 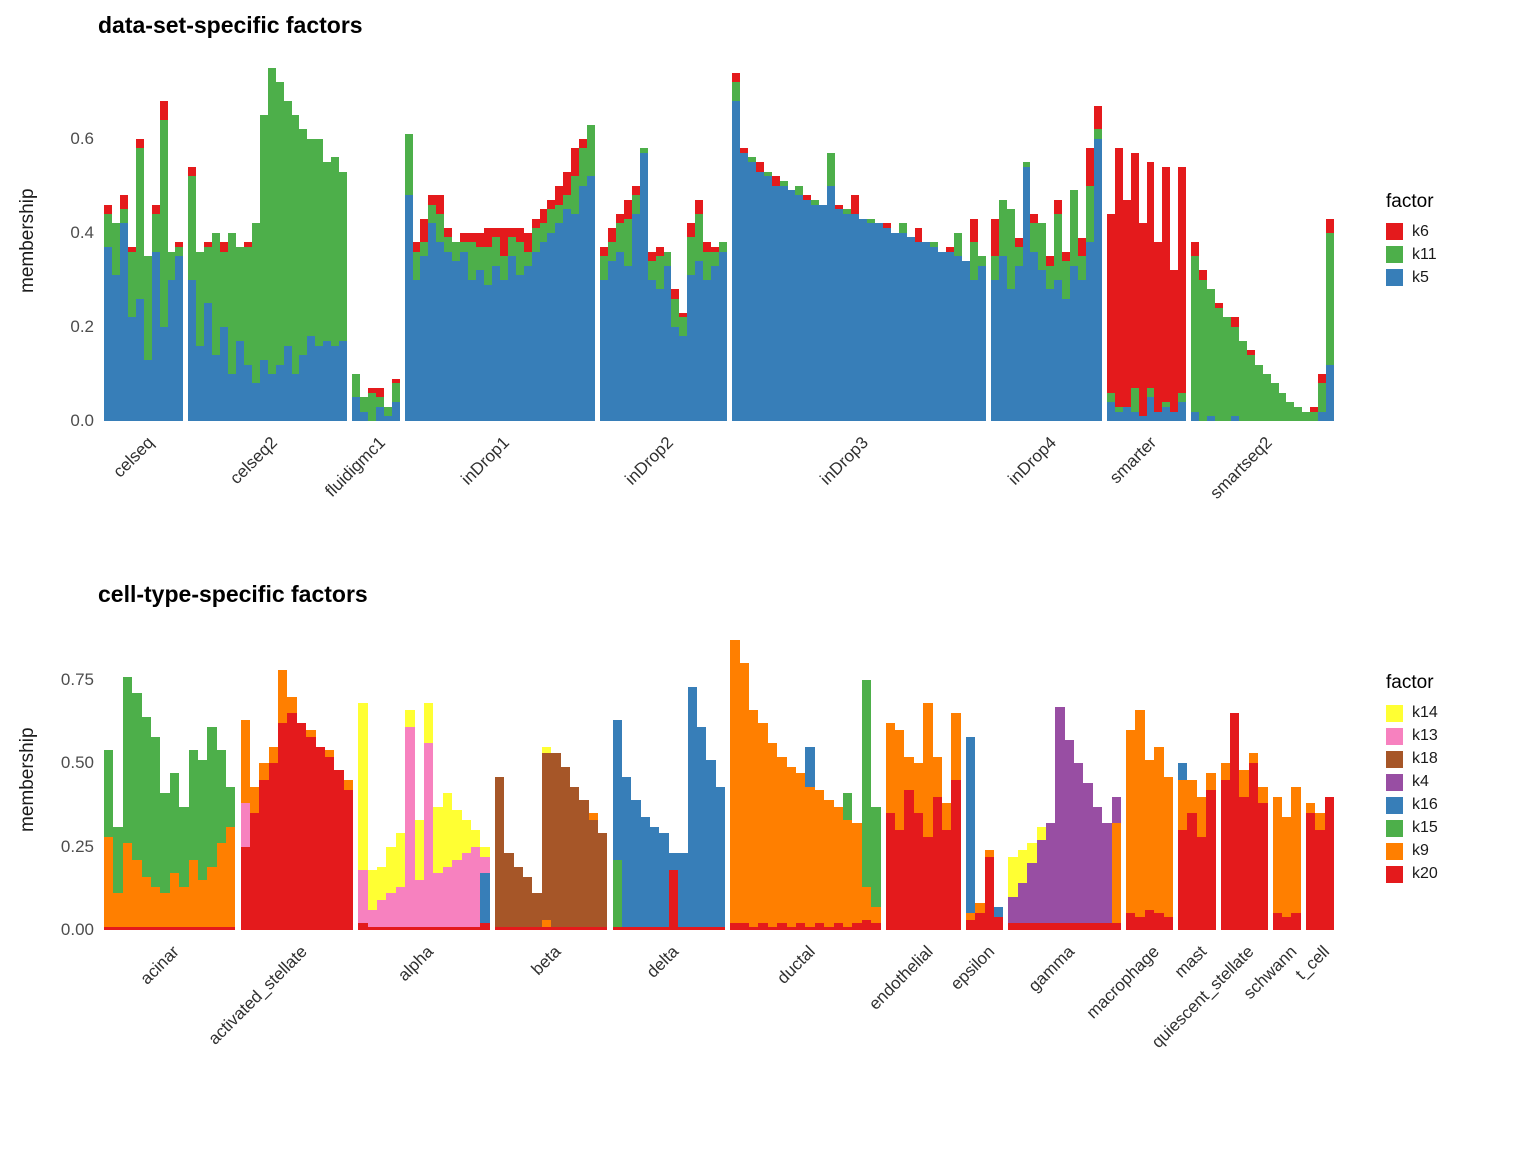 What do you see at coordinates (1425, 804) in the screenshot?
I see `legend-label: k16` at bounding box center [1425, 804].